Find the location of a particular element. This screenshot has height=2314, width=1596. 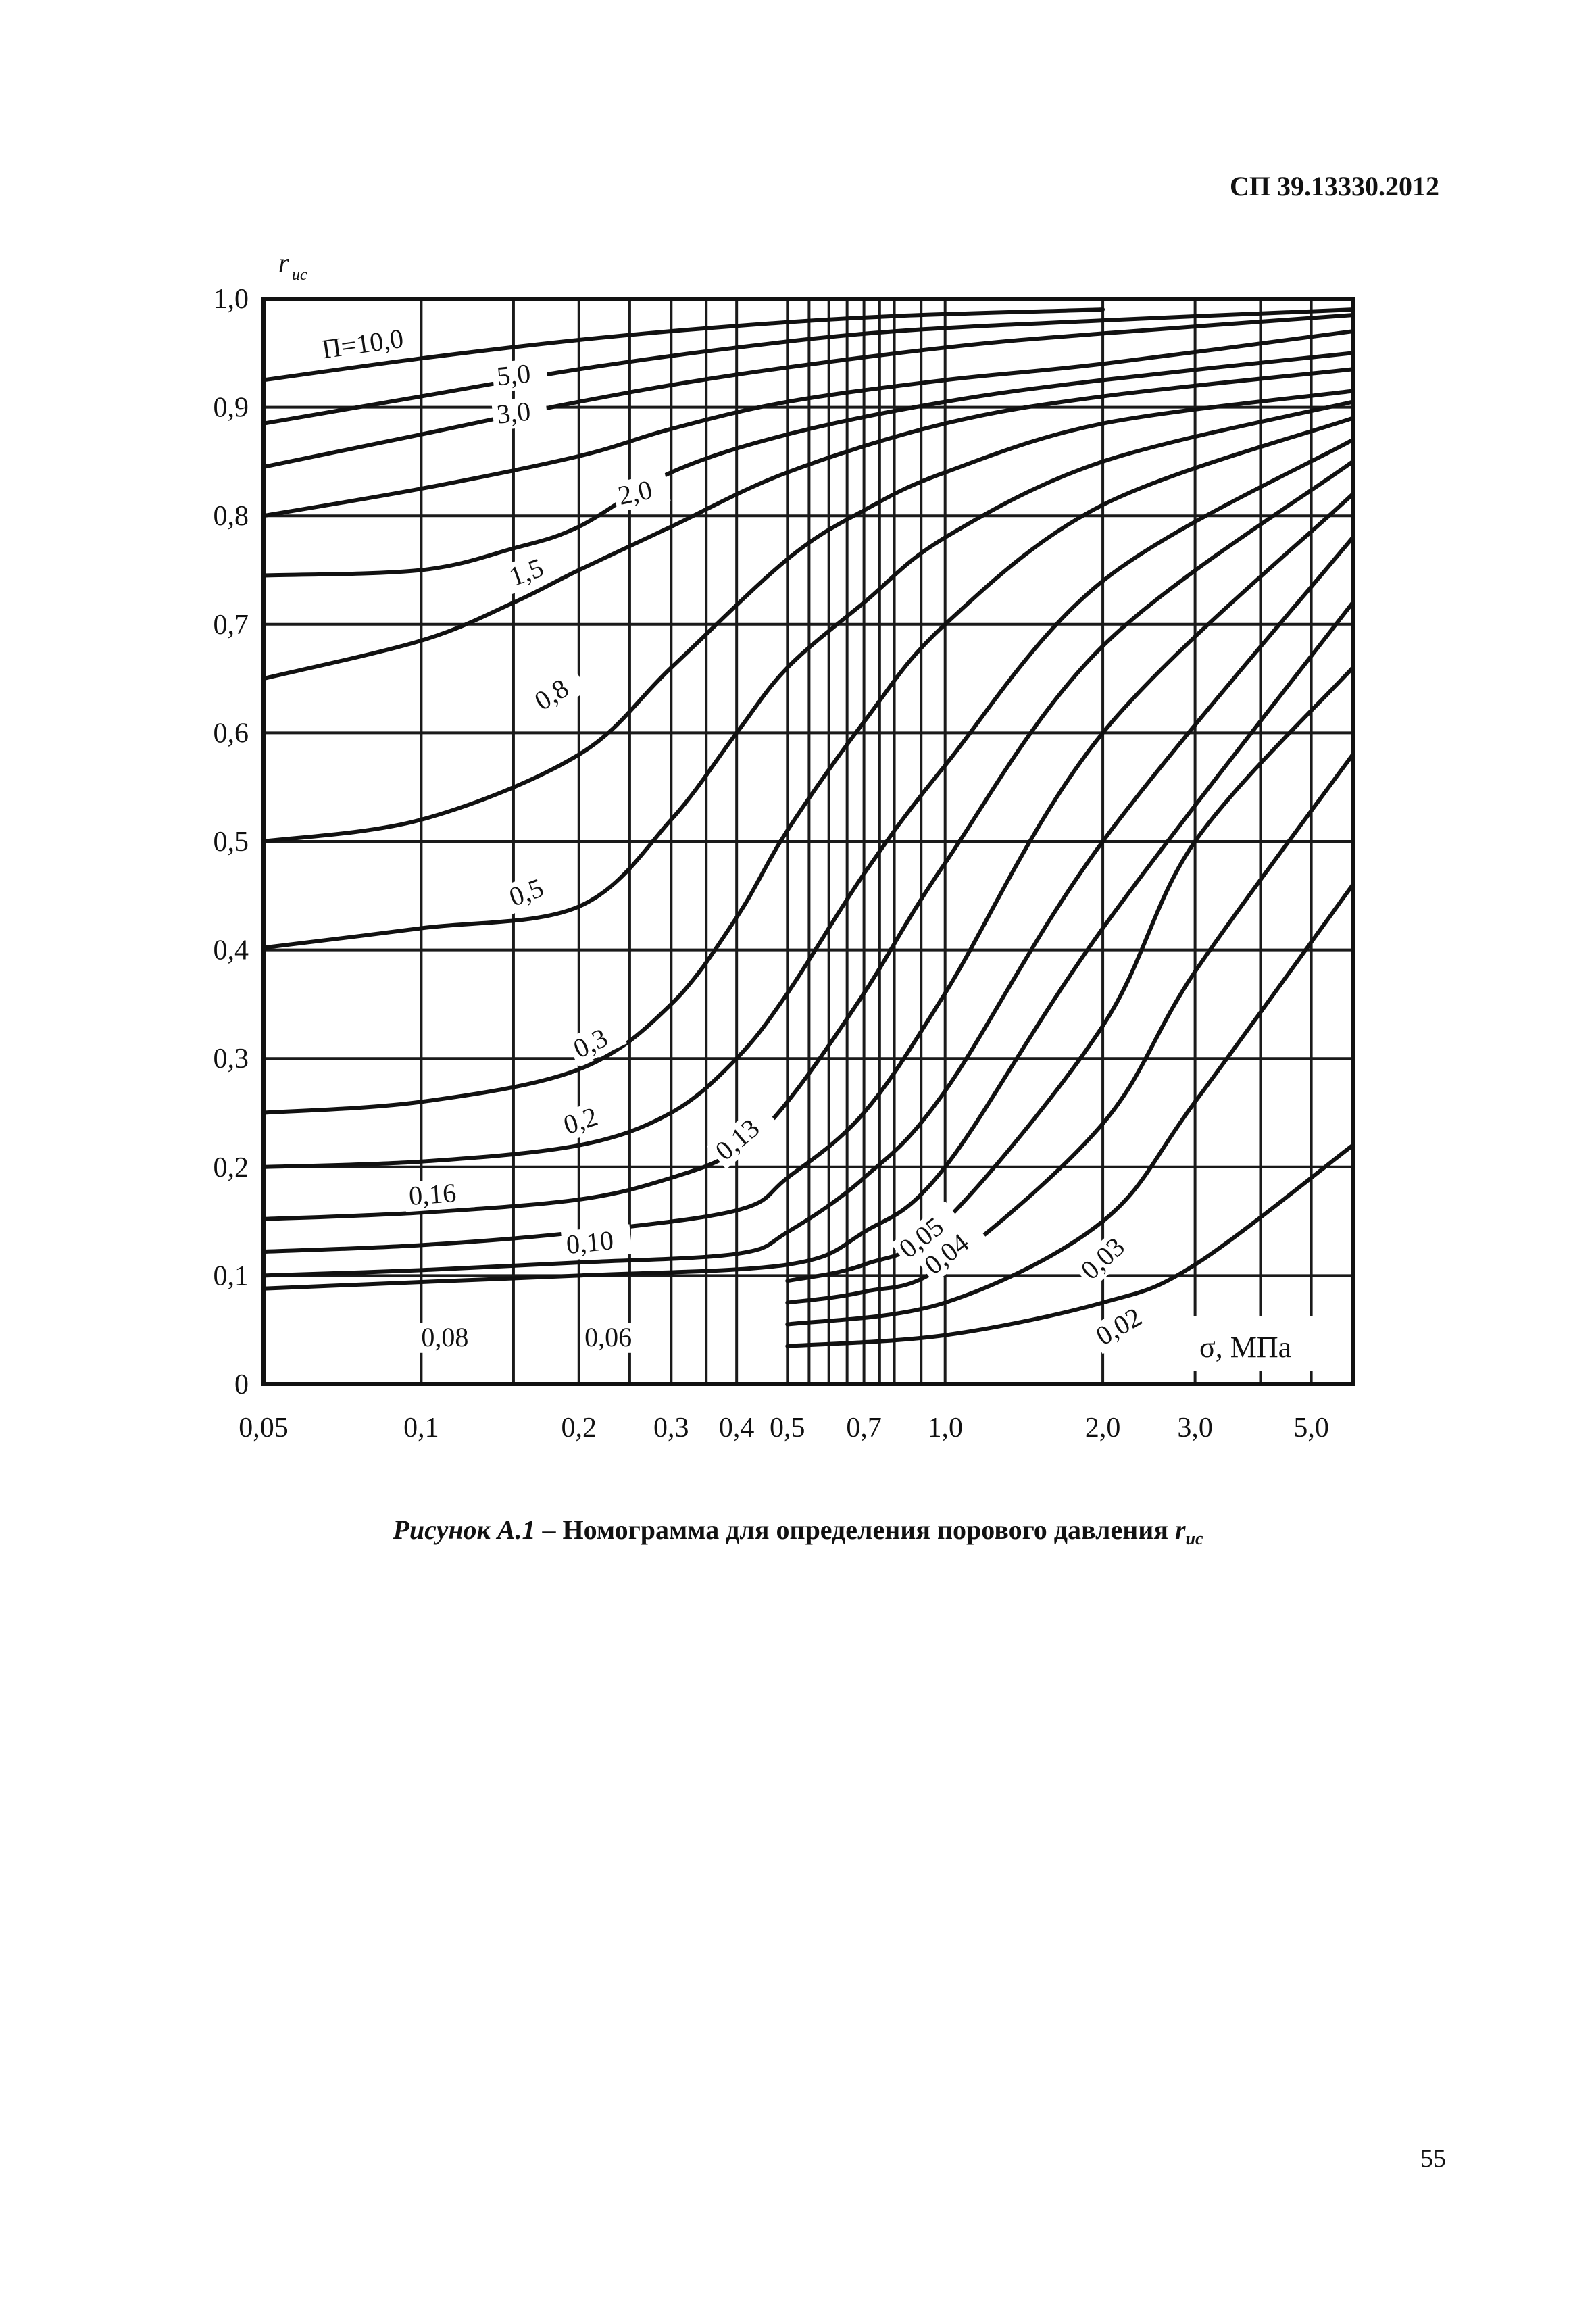

y-tick-label: 0,1 is located at coordinates (232, 1275).